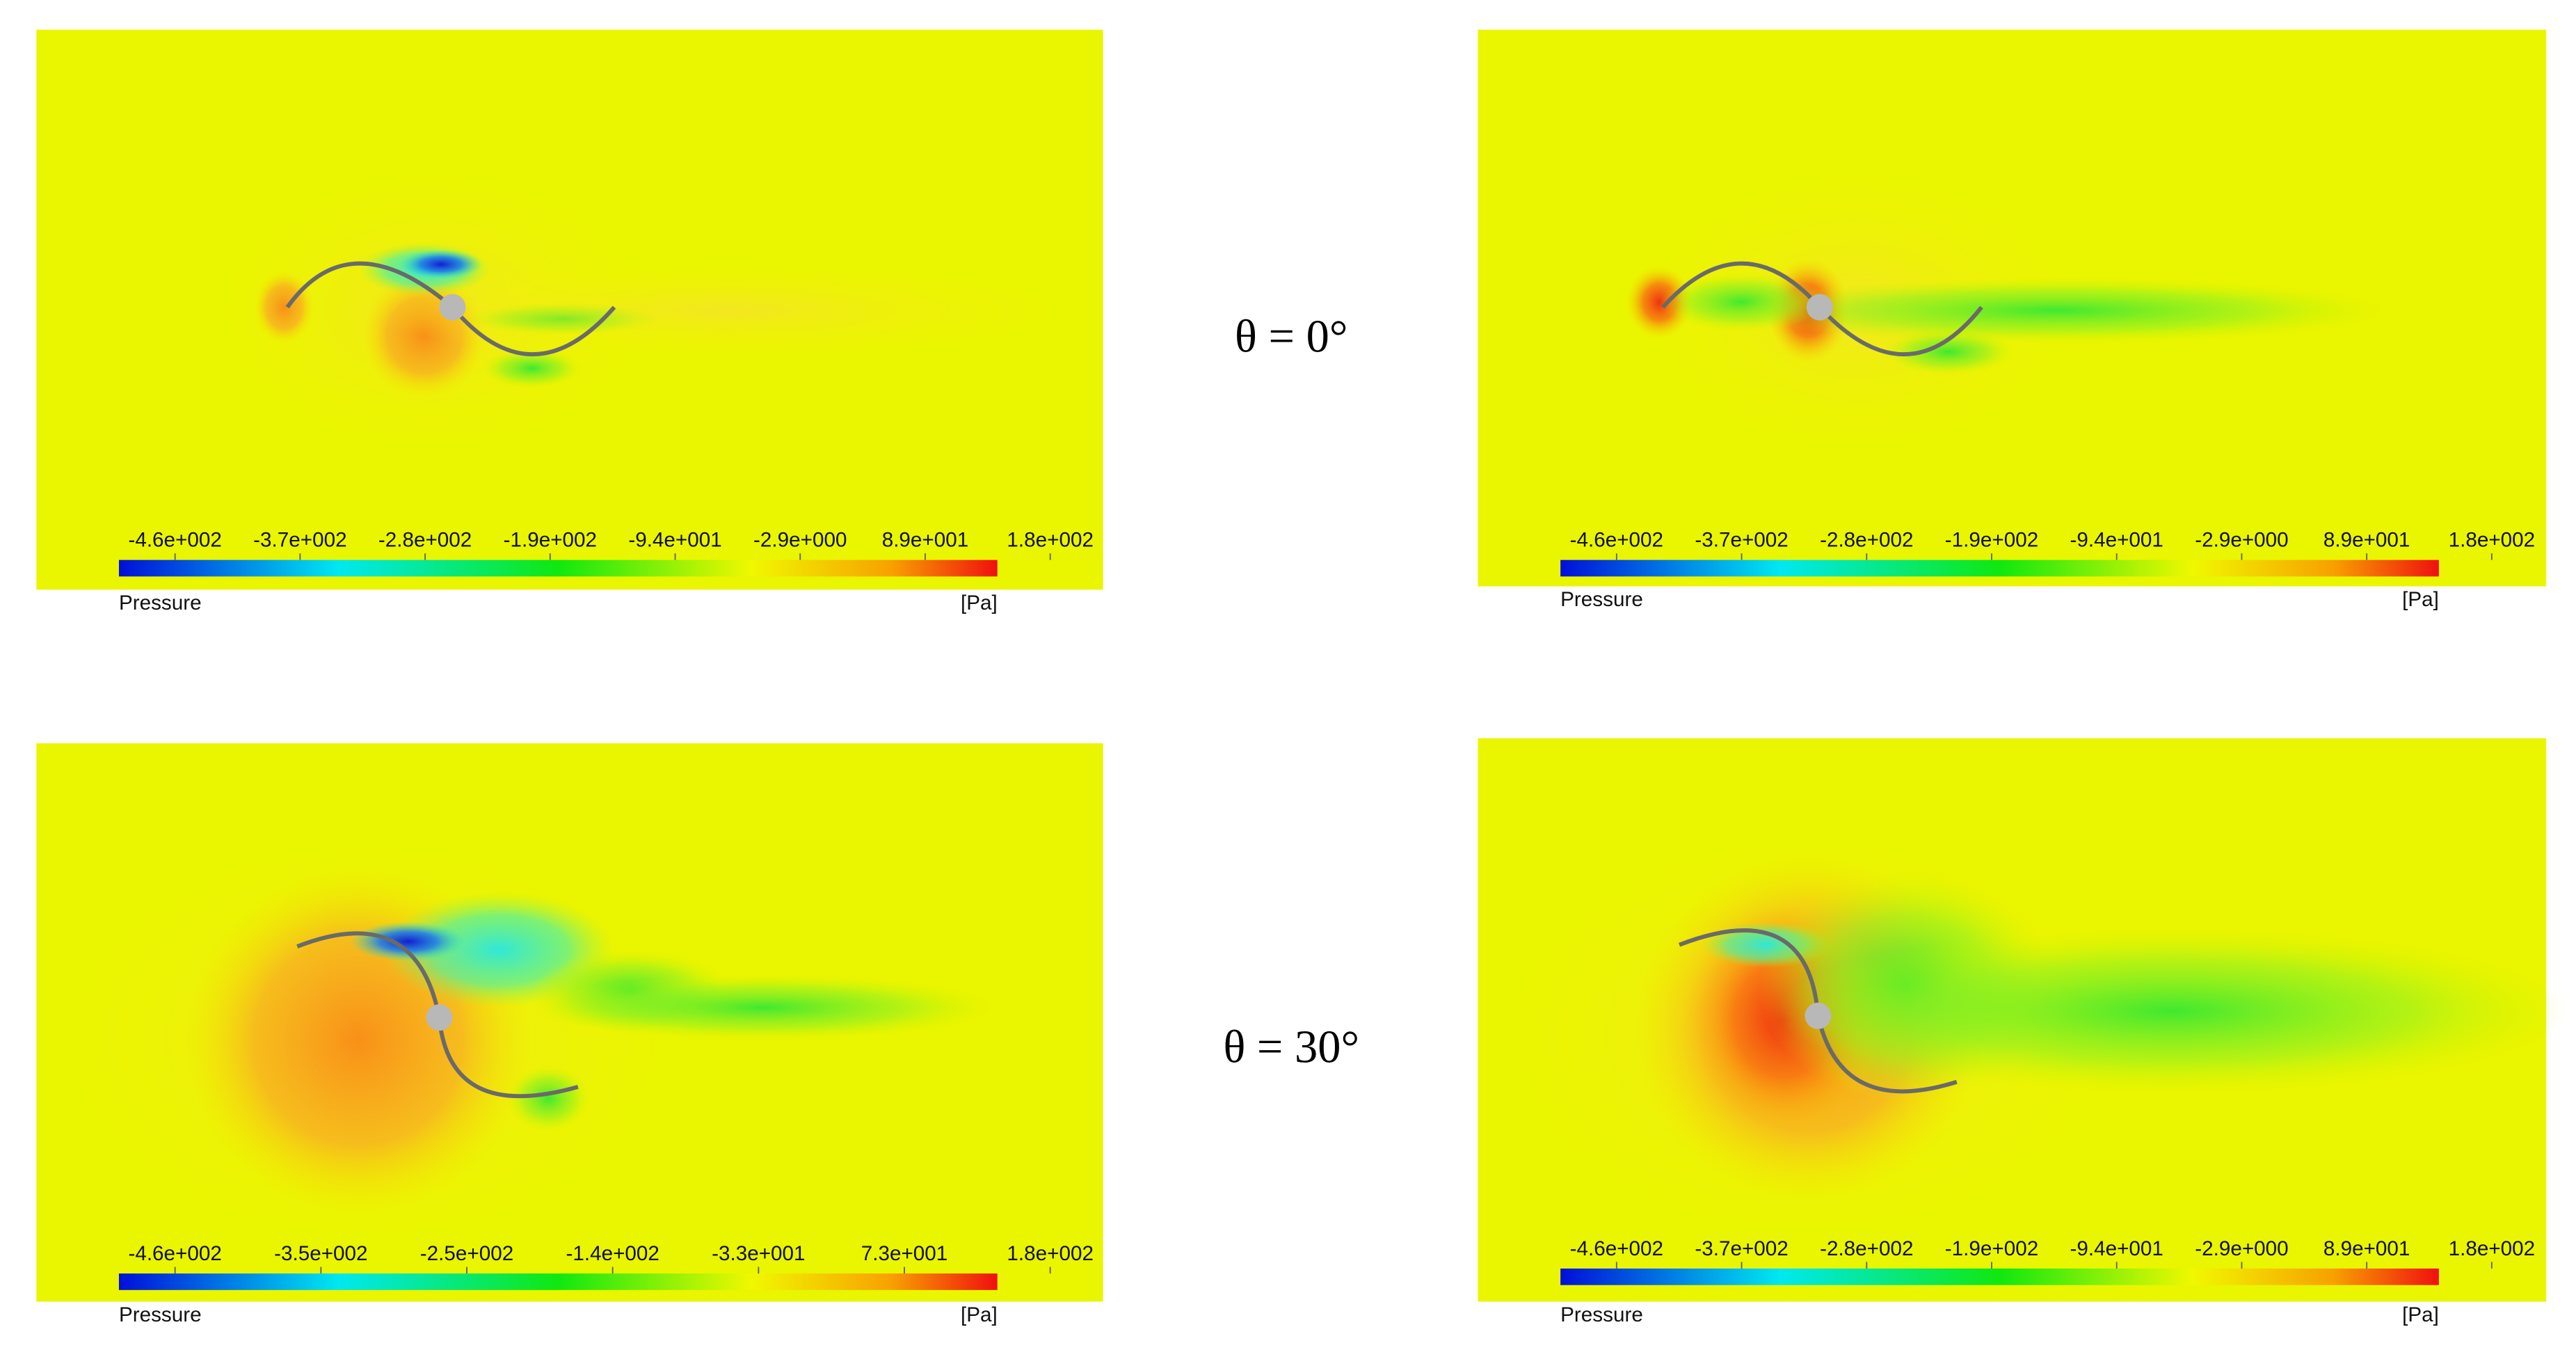 The image size is (2576, 1366). I want to click on colorbar-tick-label: -3.3e+001, so click(758, 1253).